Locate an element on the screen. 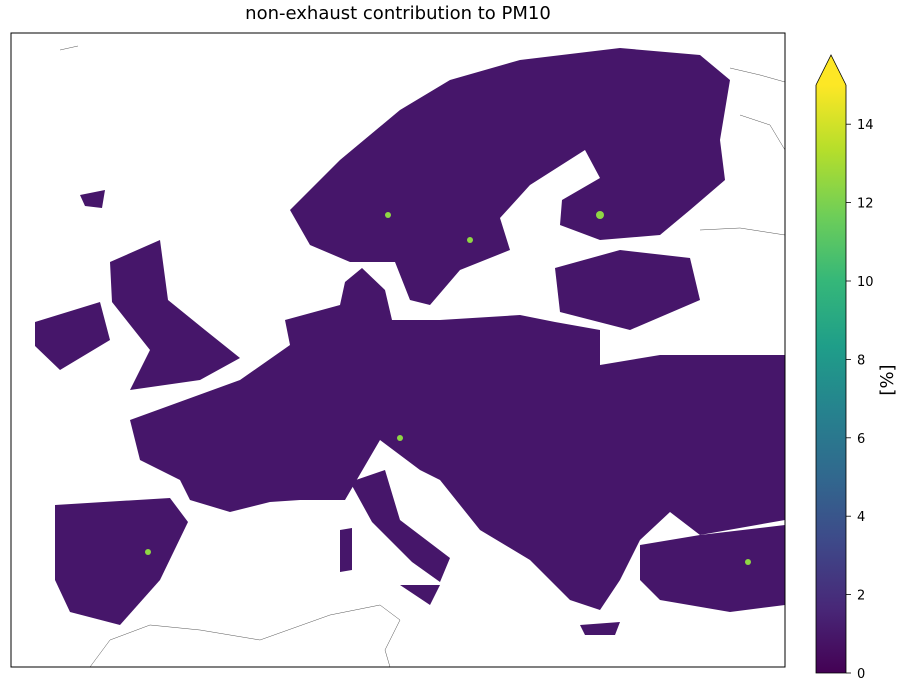 This screenshot has width=908, height=692. baltic-states is located at coordinates (627, 290).